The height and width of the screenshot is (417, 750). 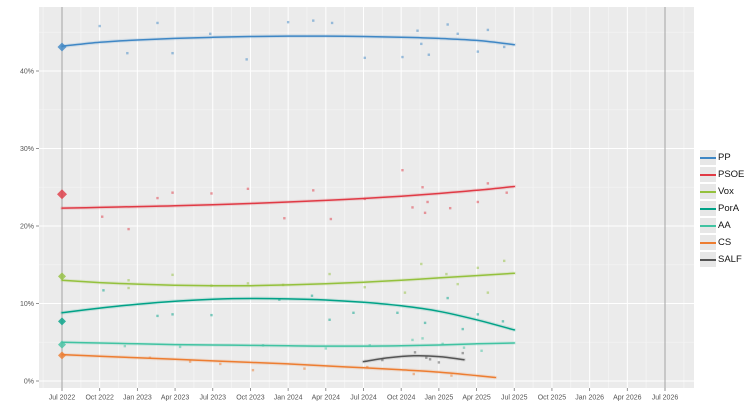 I want to click on legend-label-CS: CS, so click(x=725, y=242).